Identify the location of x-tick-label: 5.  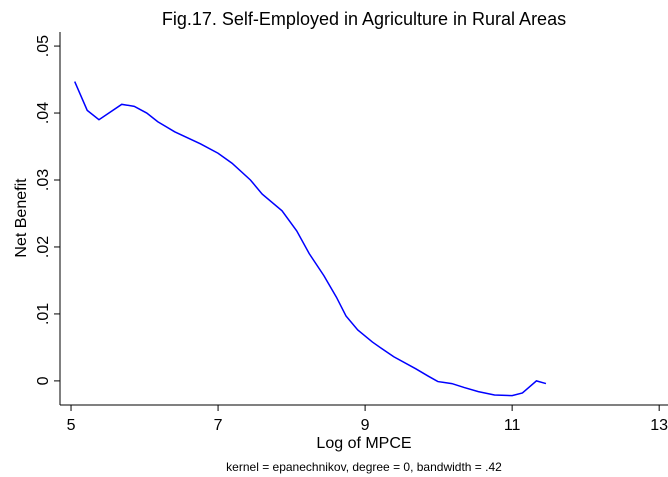
(71, 425).